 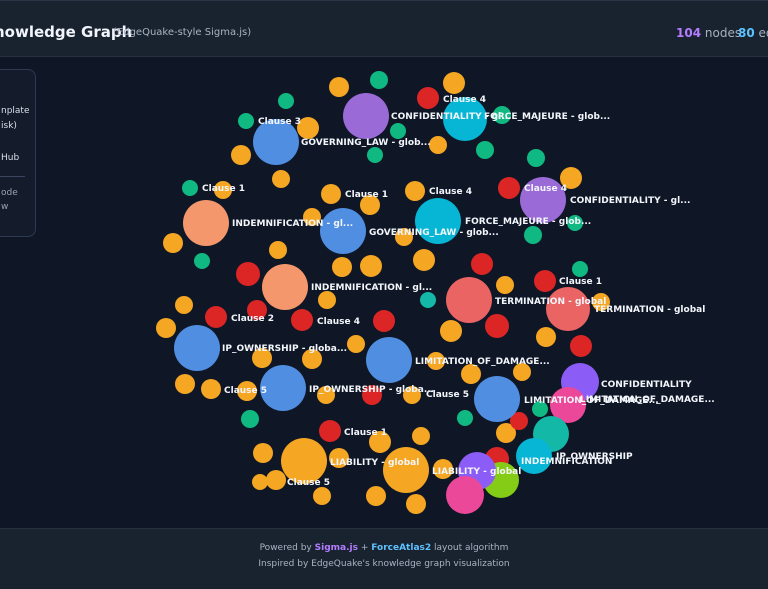 What do you see at coordinates (336, 548) in the screenshot?
I see `footer-sigma-link: Sigma.js` at bounding box center [336, 548].